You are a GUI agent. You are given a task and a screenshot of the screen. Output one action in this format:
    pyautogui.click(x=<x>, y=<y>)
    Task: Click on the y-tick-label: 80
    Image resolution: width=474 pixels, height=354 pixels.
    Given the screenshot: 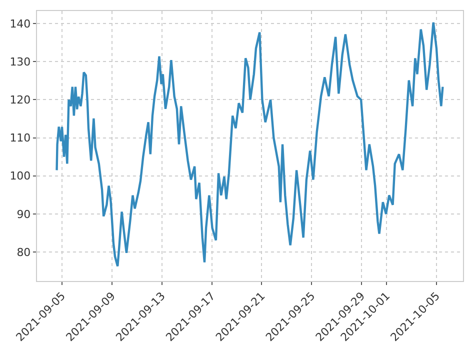 What is the action you would take?
    pyautogui.click(x=23, y=252)
    